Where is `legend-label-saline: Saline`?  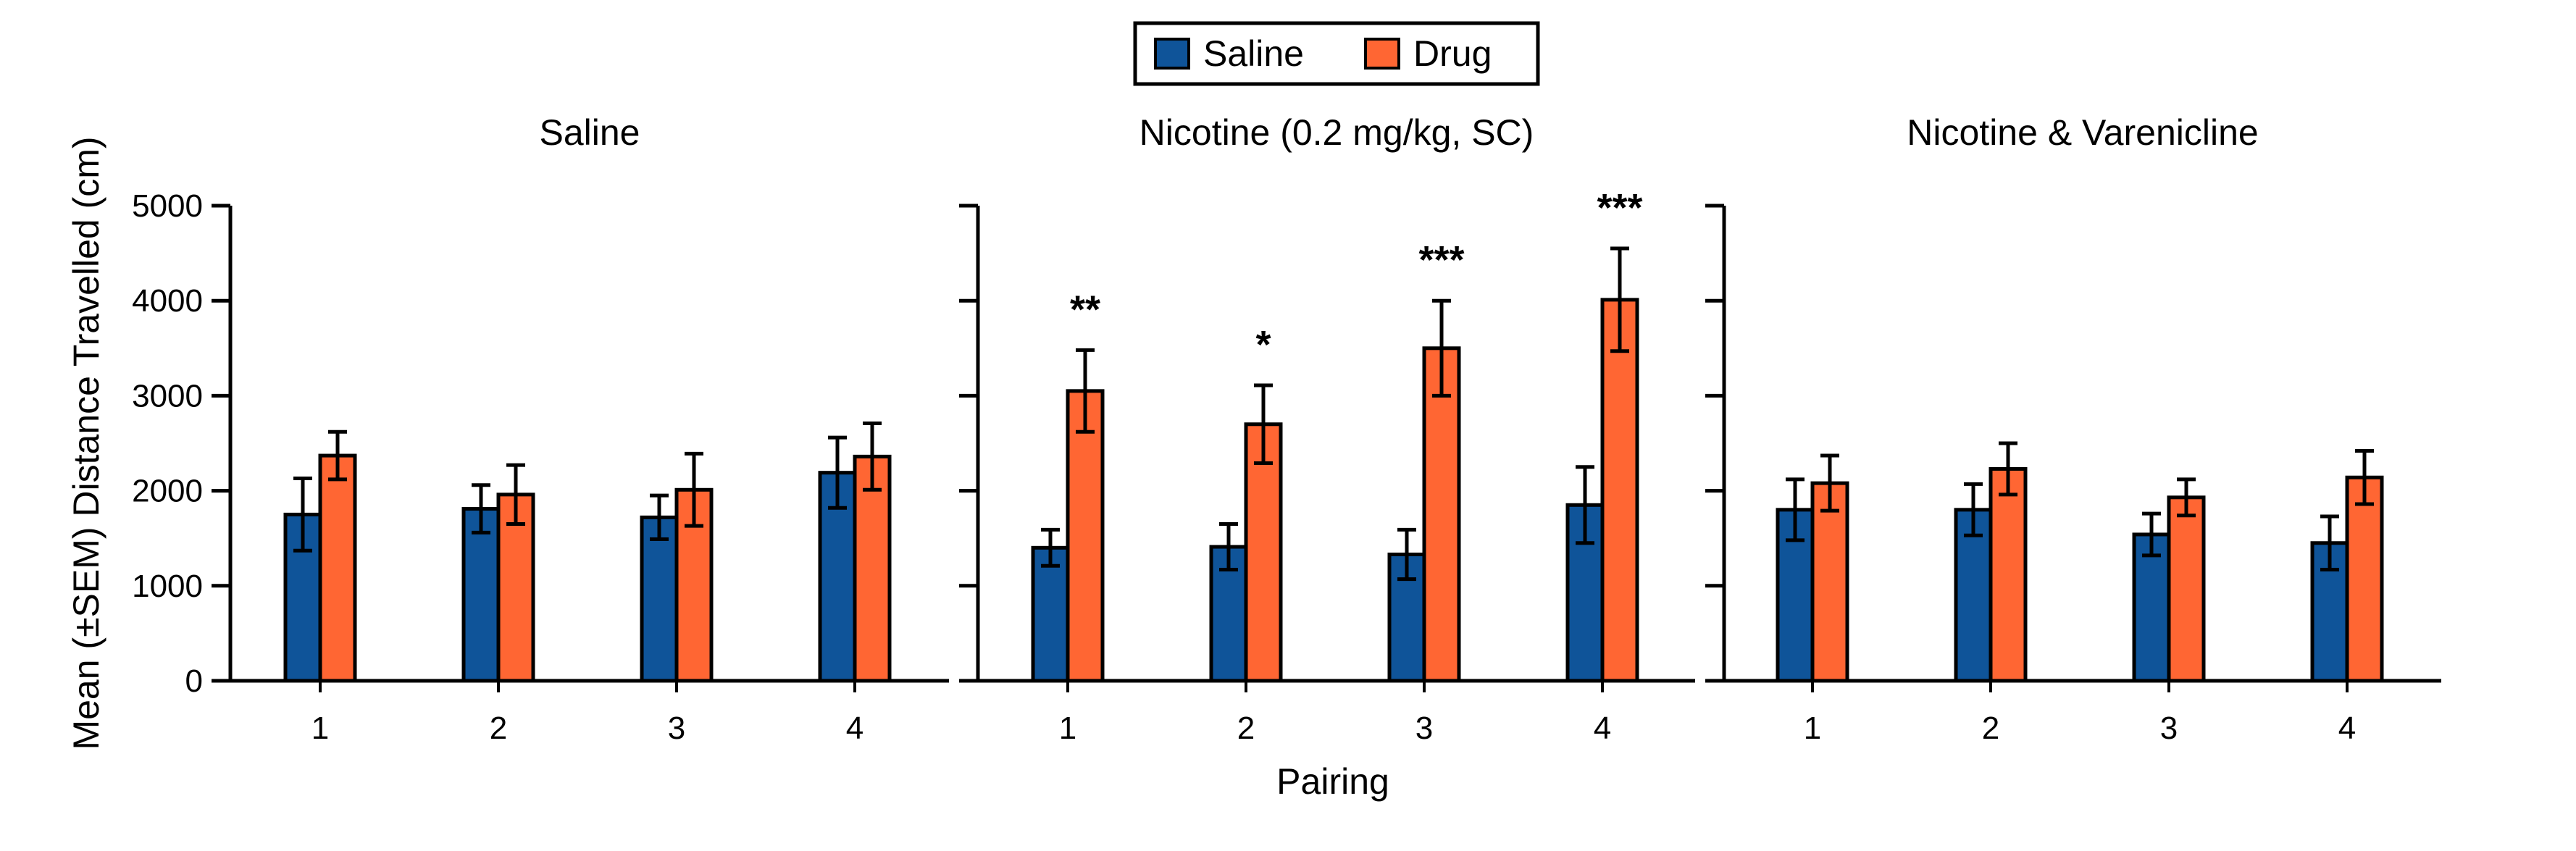
legend-label-saline: Saline is located at coordinates (1253, 53).